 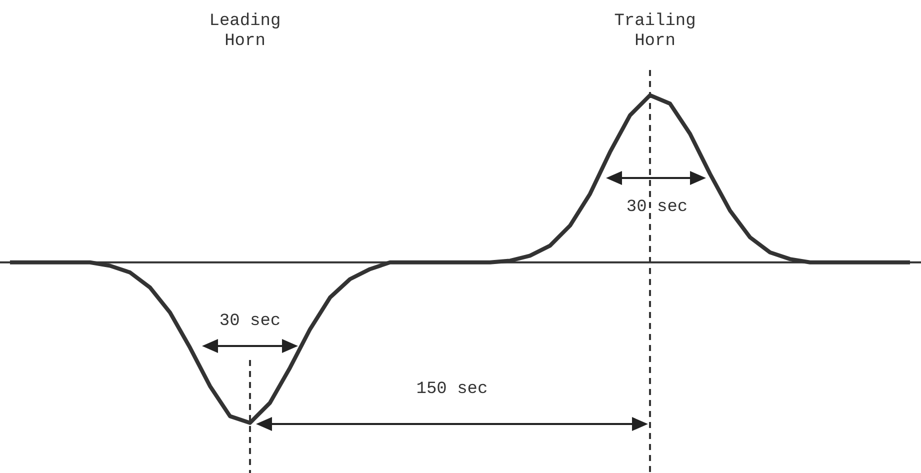 What do you see at coordinates (245, 32) in the screenshot?
I see `text: Leading Horn` at bounding box center [245, 32].